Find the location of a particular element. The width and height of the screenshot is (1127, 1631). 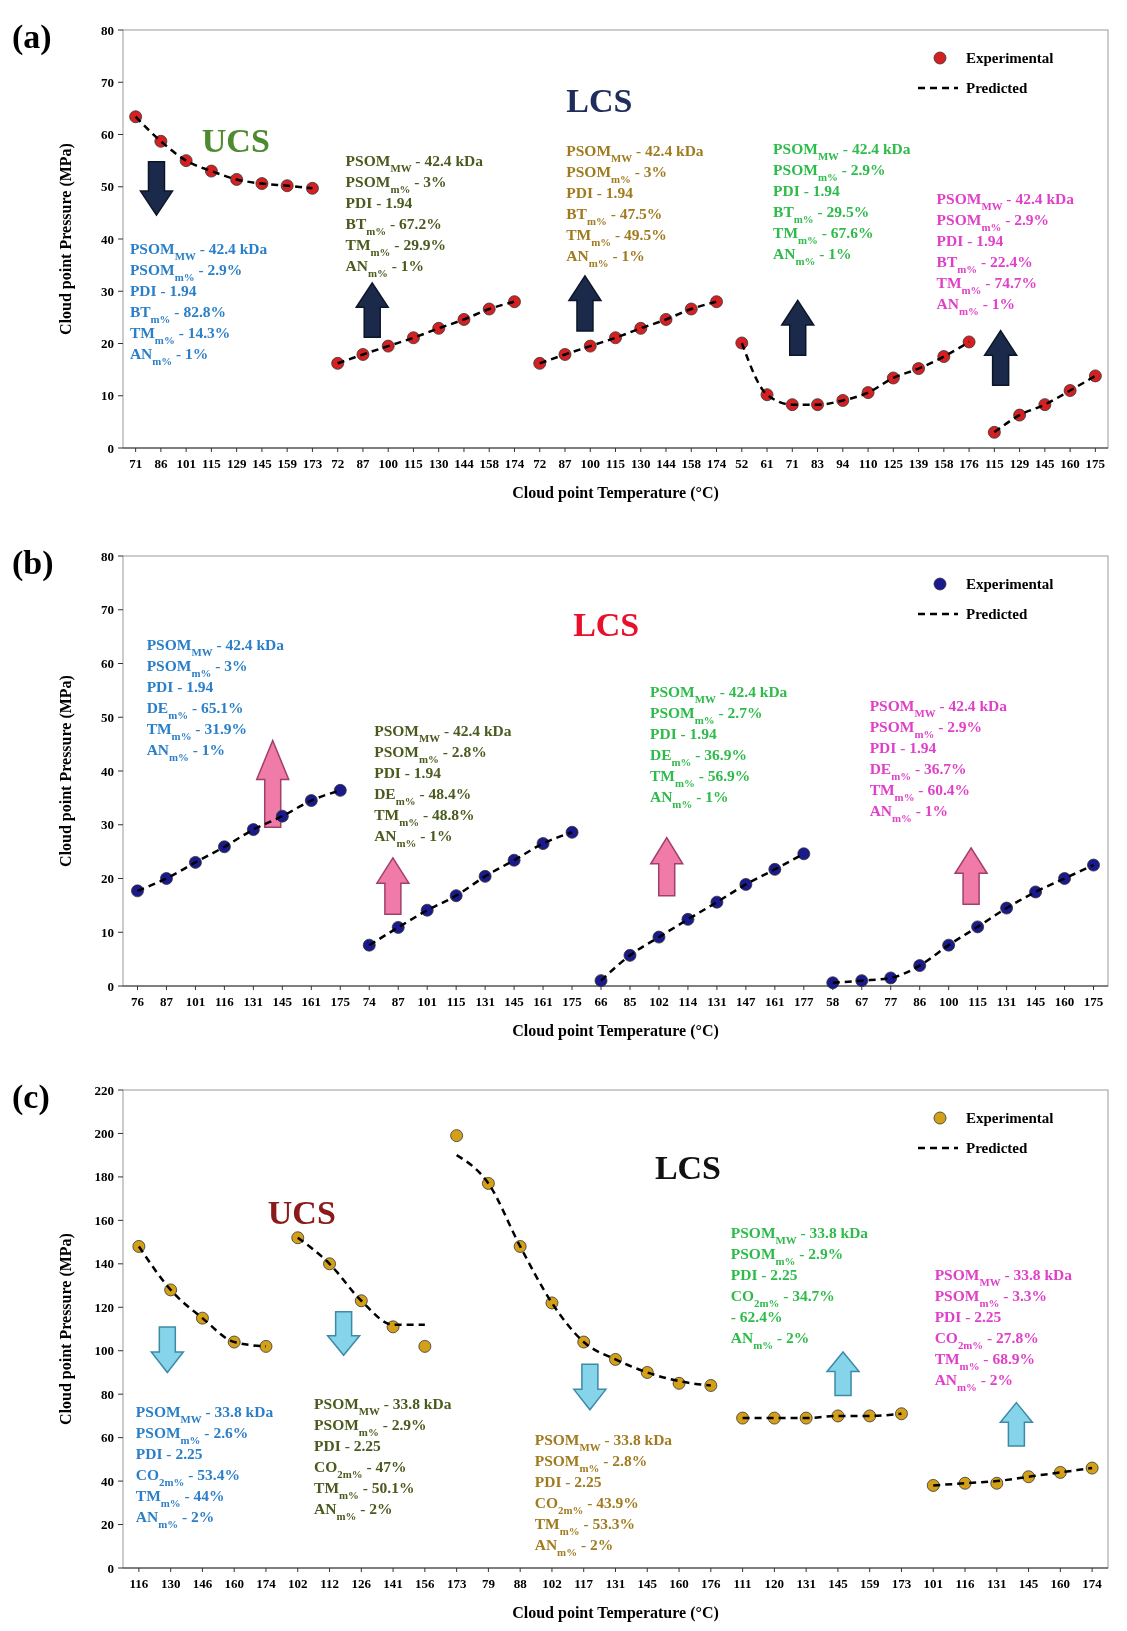

x-tick-label: 158 is located at coordinates (944, 463).